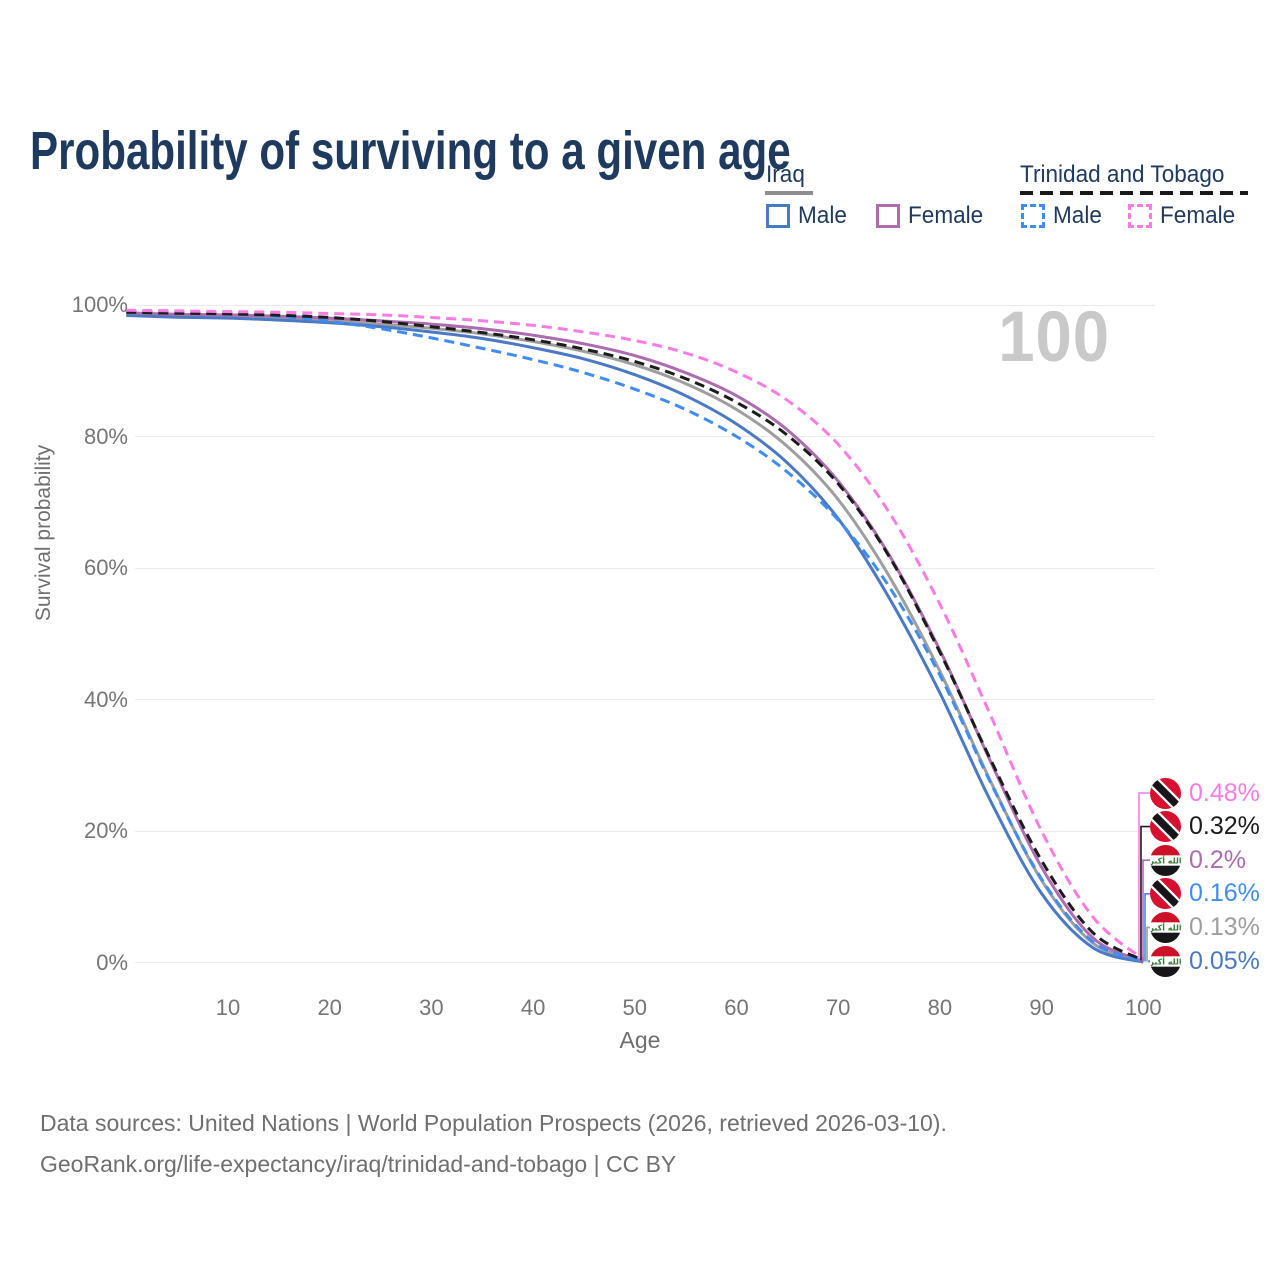 Image resolution: width=1280 pixels, height=1280 pixels. What do you see at coordinates (1224, 826) in the screenshot?
I see `end-value-text: 0.32%` at bounding box center [1224, 826].